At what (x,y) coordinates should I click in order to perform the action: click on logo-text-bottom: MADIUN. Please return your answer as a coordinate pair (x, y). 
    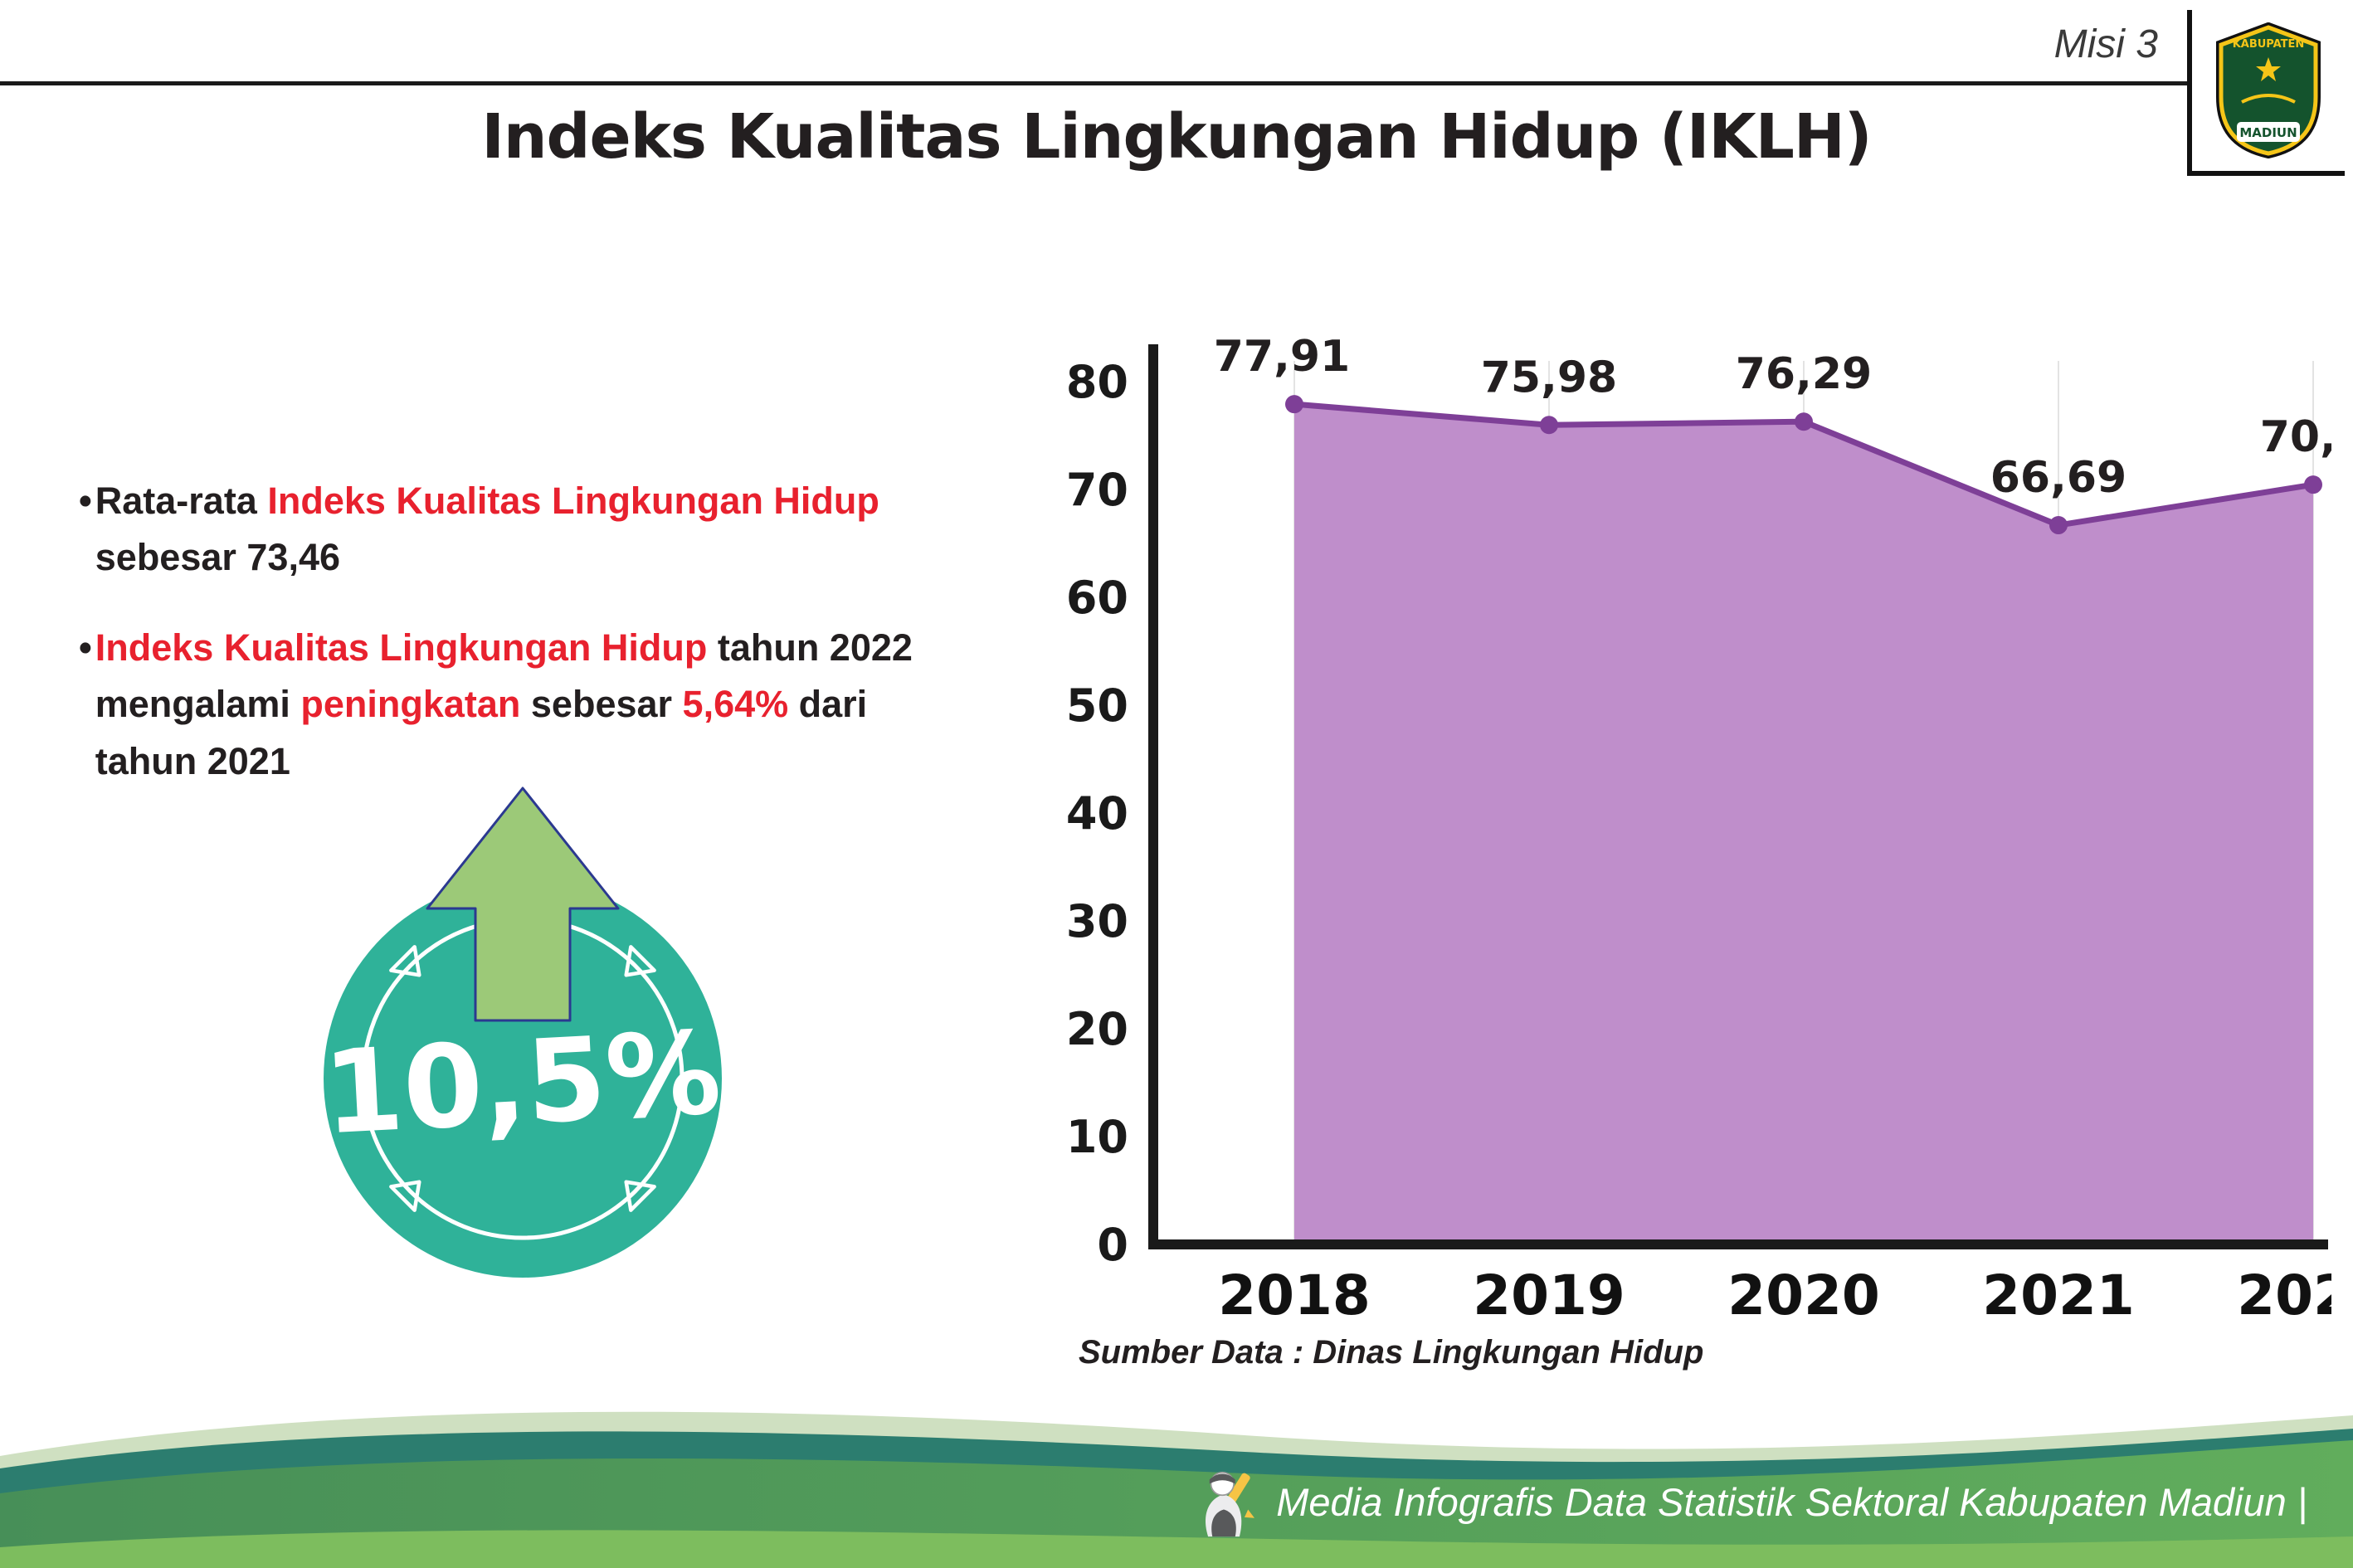
    Looking at the image, I should click on (2268, 132).